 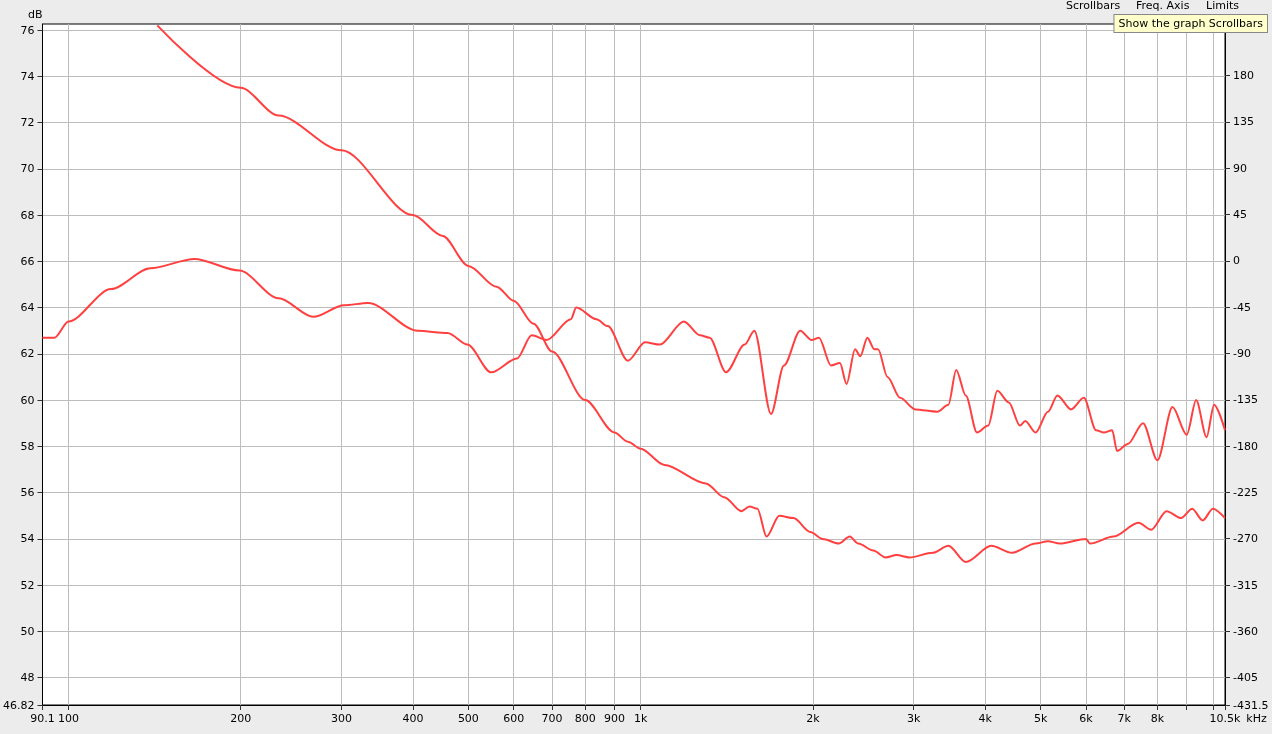 What do you see at coordinates (514, 718) in the screenshot?
I see `x-tick-label: 600` at bounding box center [514, 718].